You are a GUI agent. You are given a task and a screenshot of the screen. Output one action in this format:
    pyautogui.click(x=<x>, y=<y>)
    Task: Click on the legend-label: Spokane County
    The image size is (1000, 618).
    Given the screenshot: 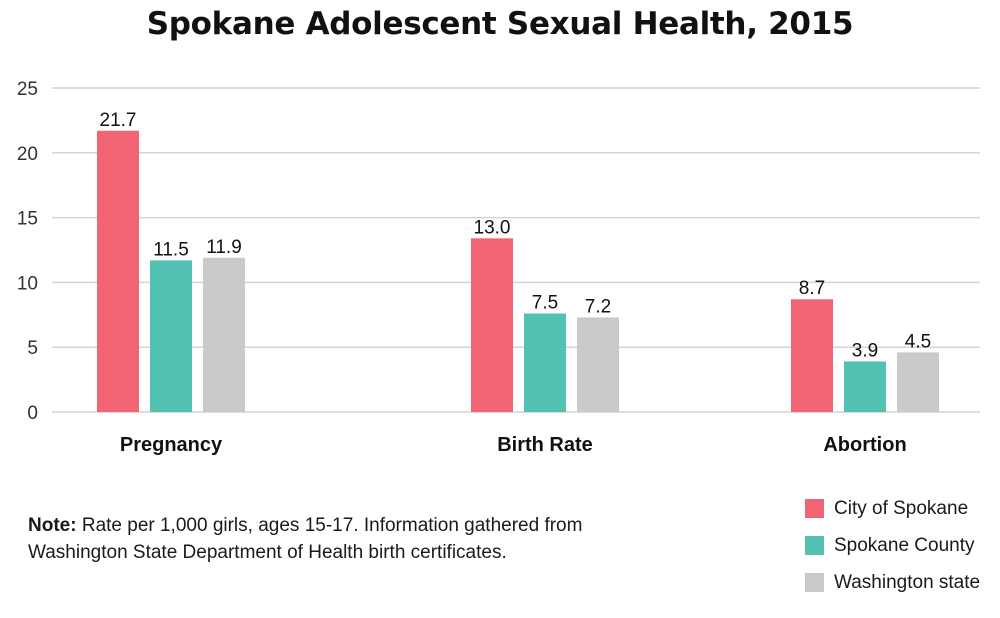 What is the action you would take?
    pyautogui.click(x=904, y=545)
    